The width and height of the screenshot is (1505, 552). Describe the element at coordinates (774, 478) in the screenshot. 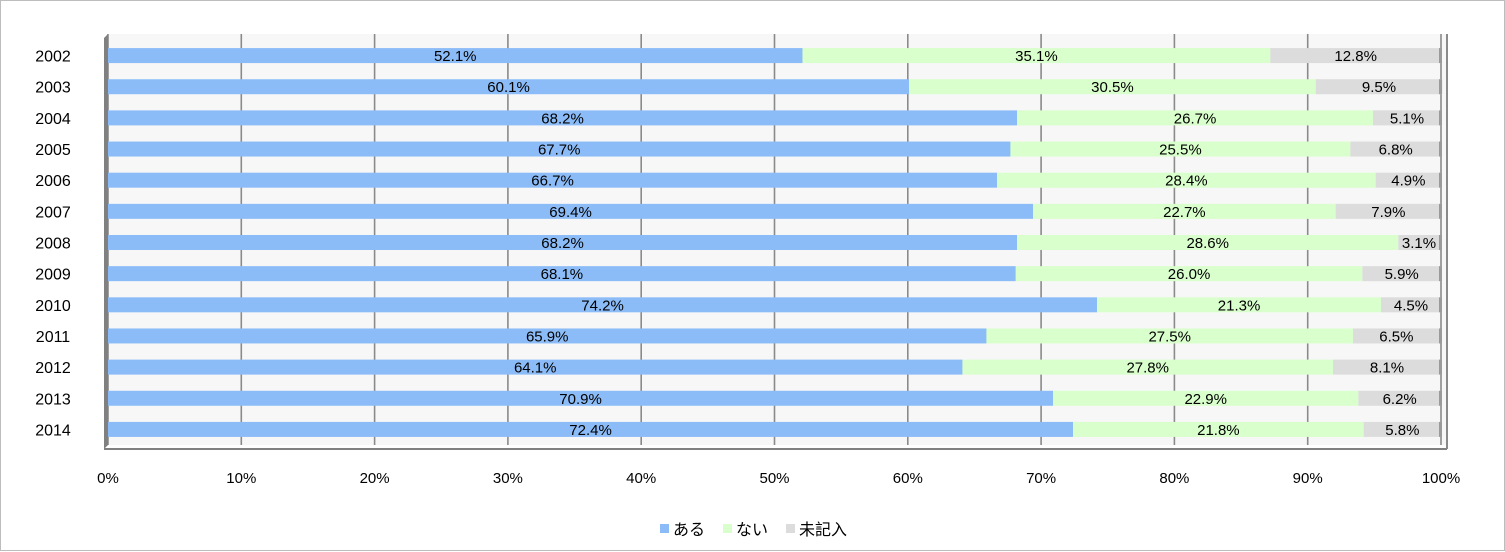

I see `x-tick-label: 50%` at that location.